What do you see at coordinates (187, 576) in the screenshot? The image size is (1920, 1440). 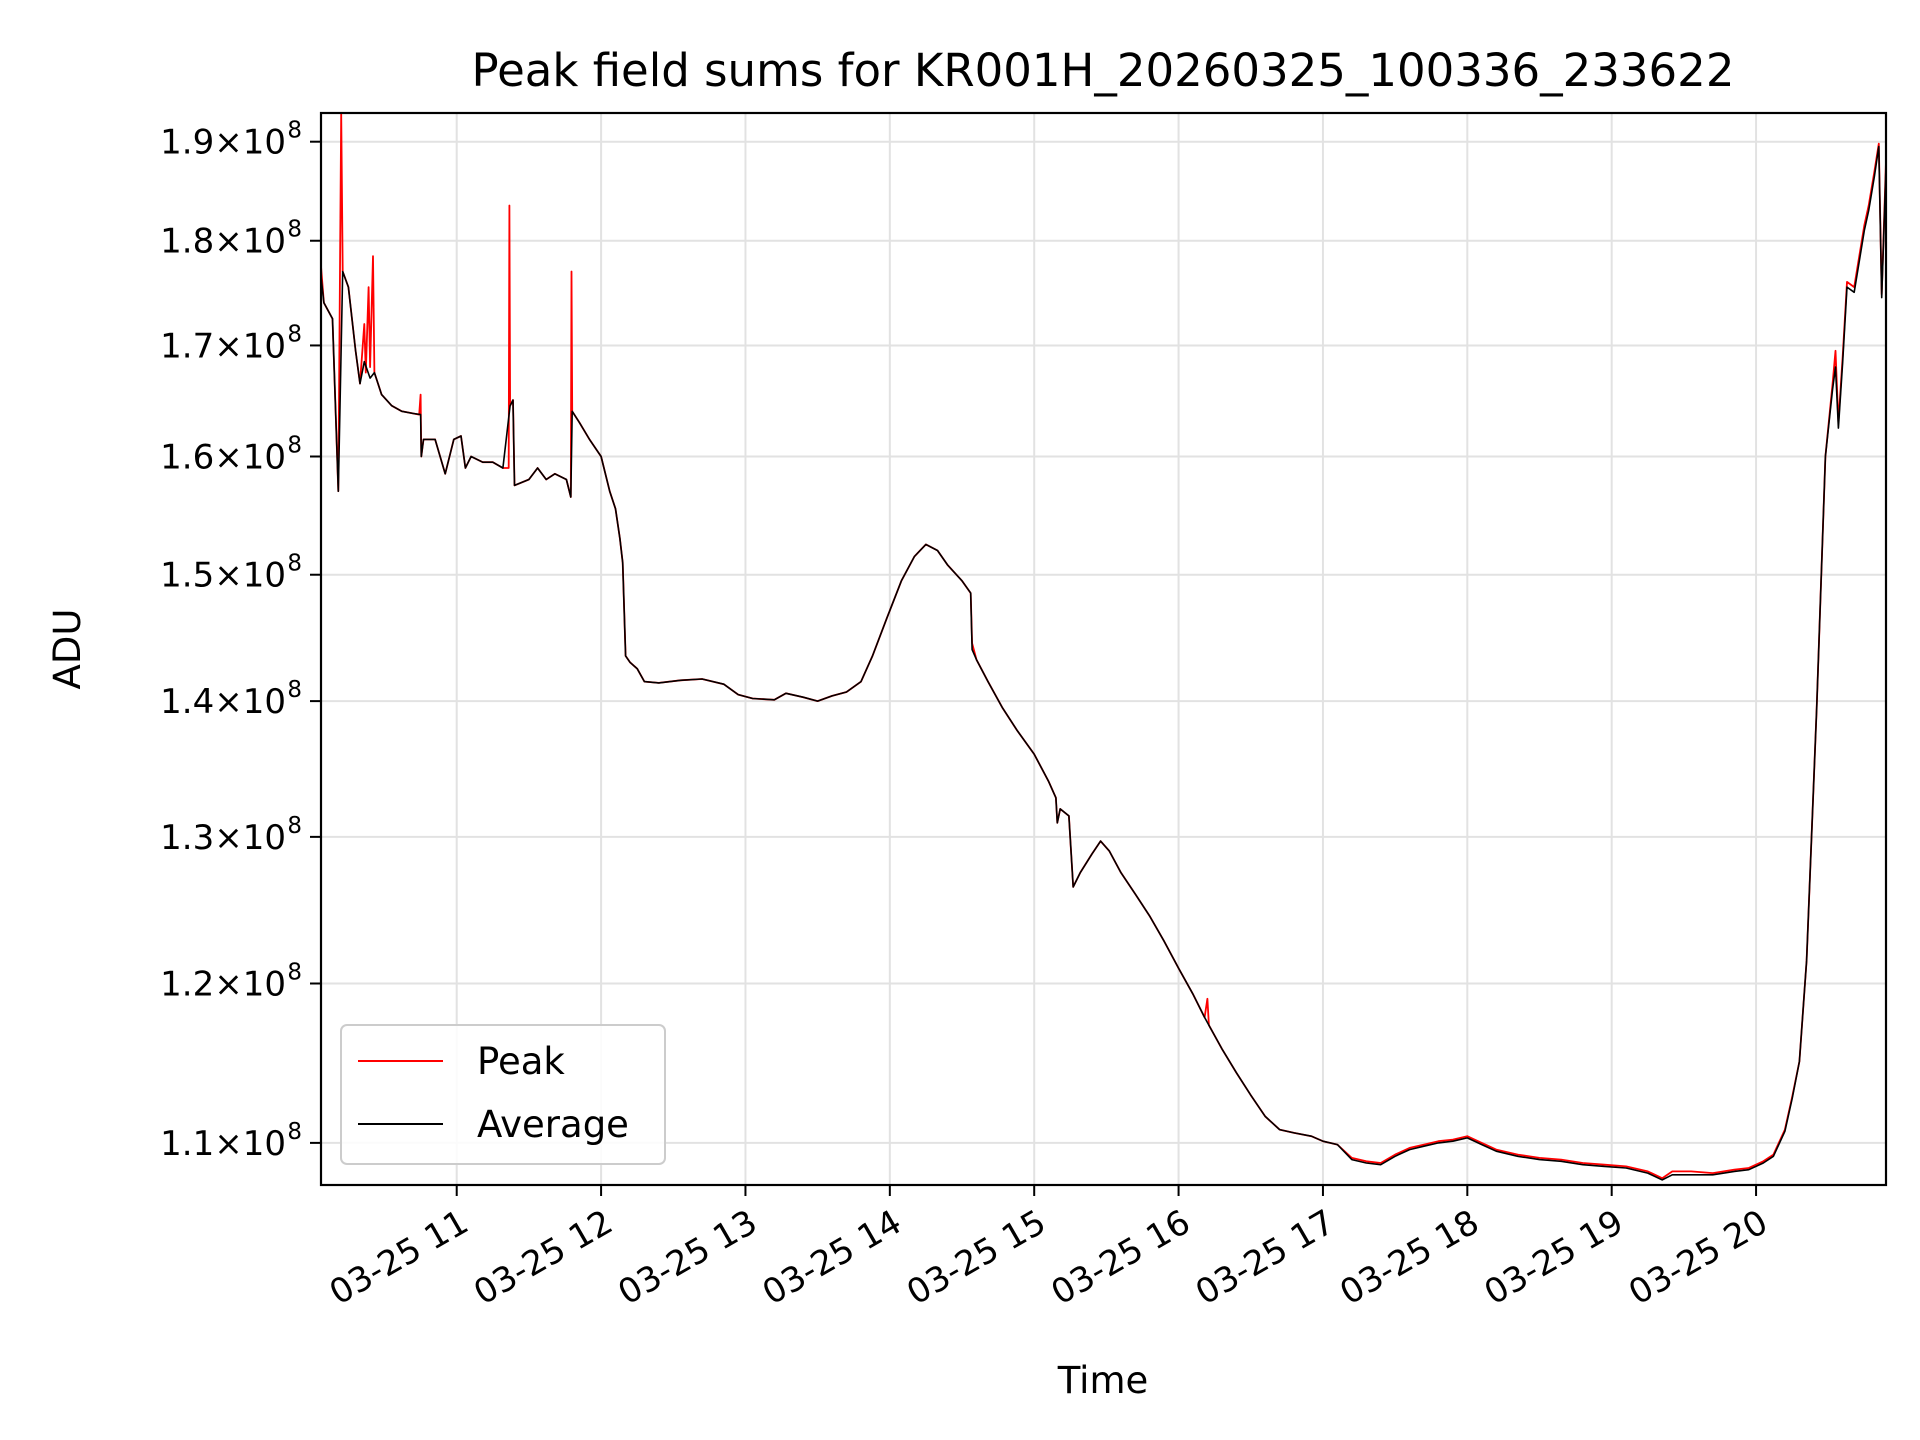 I see `y-tick-mantissa-value: 1.5` at bounding box center [187, 576].